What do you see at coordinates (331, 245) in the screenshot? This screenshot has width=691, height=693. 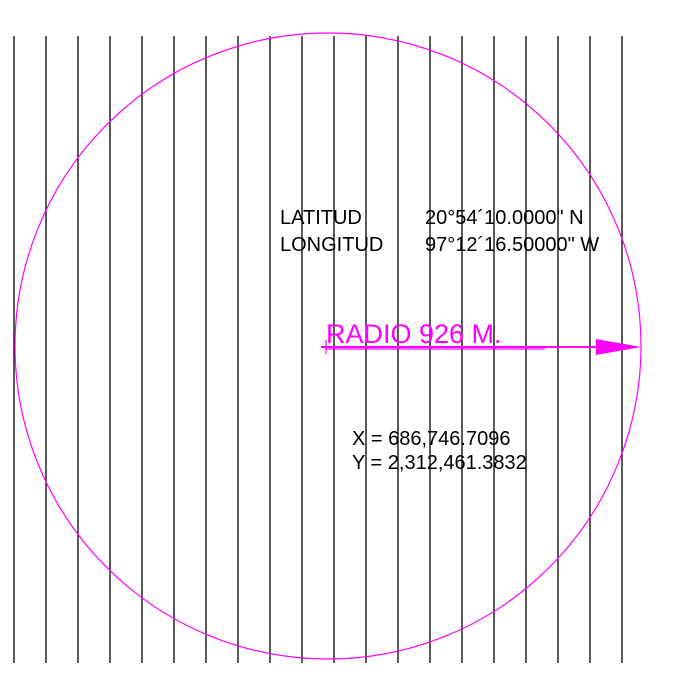 I see `longitud-label: LONGITUD` at bounding box center [331, 245].